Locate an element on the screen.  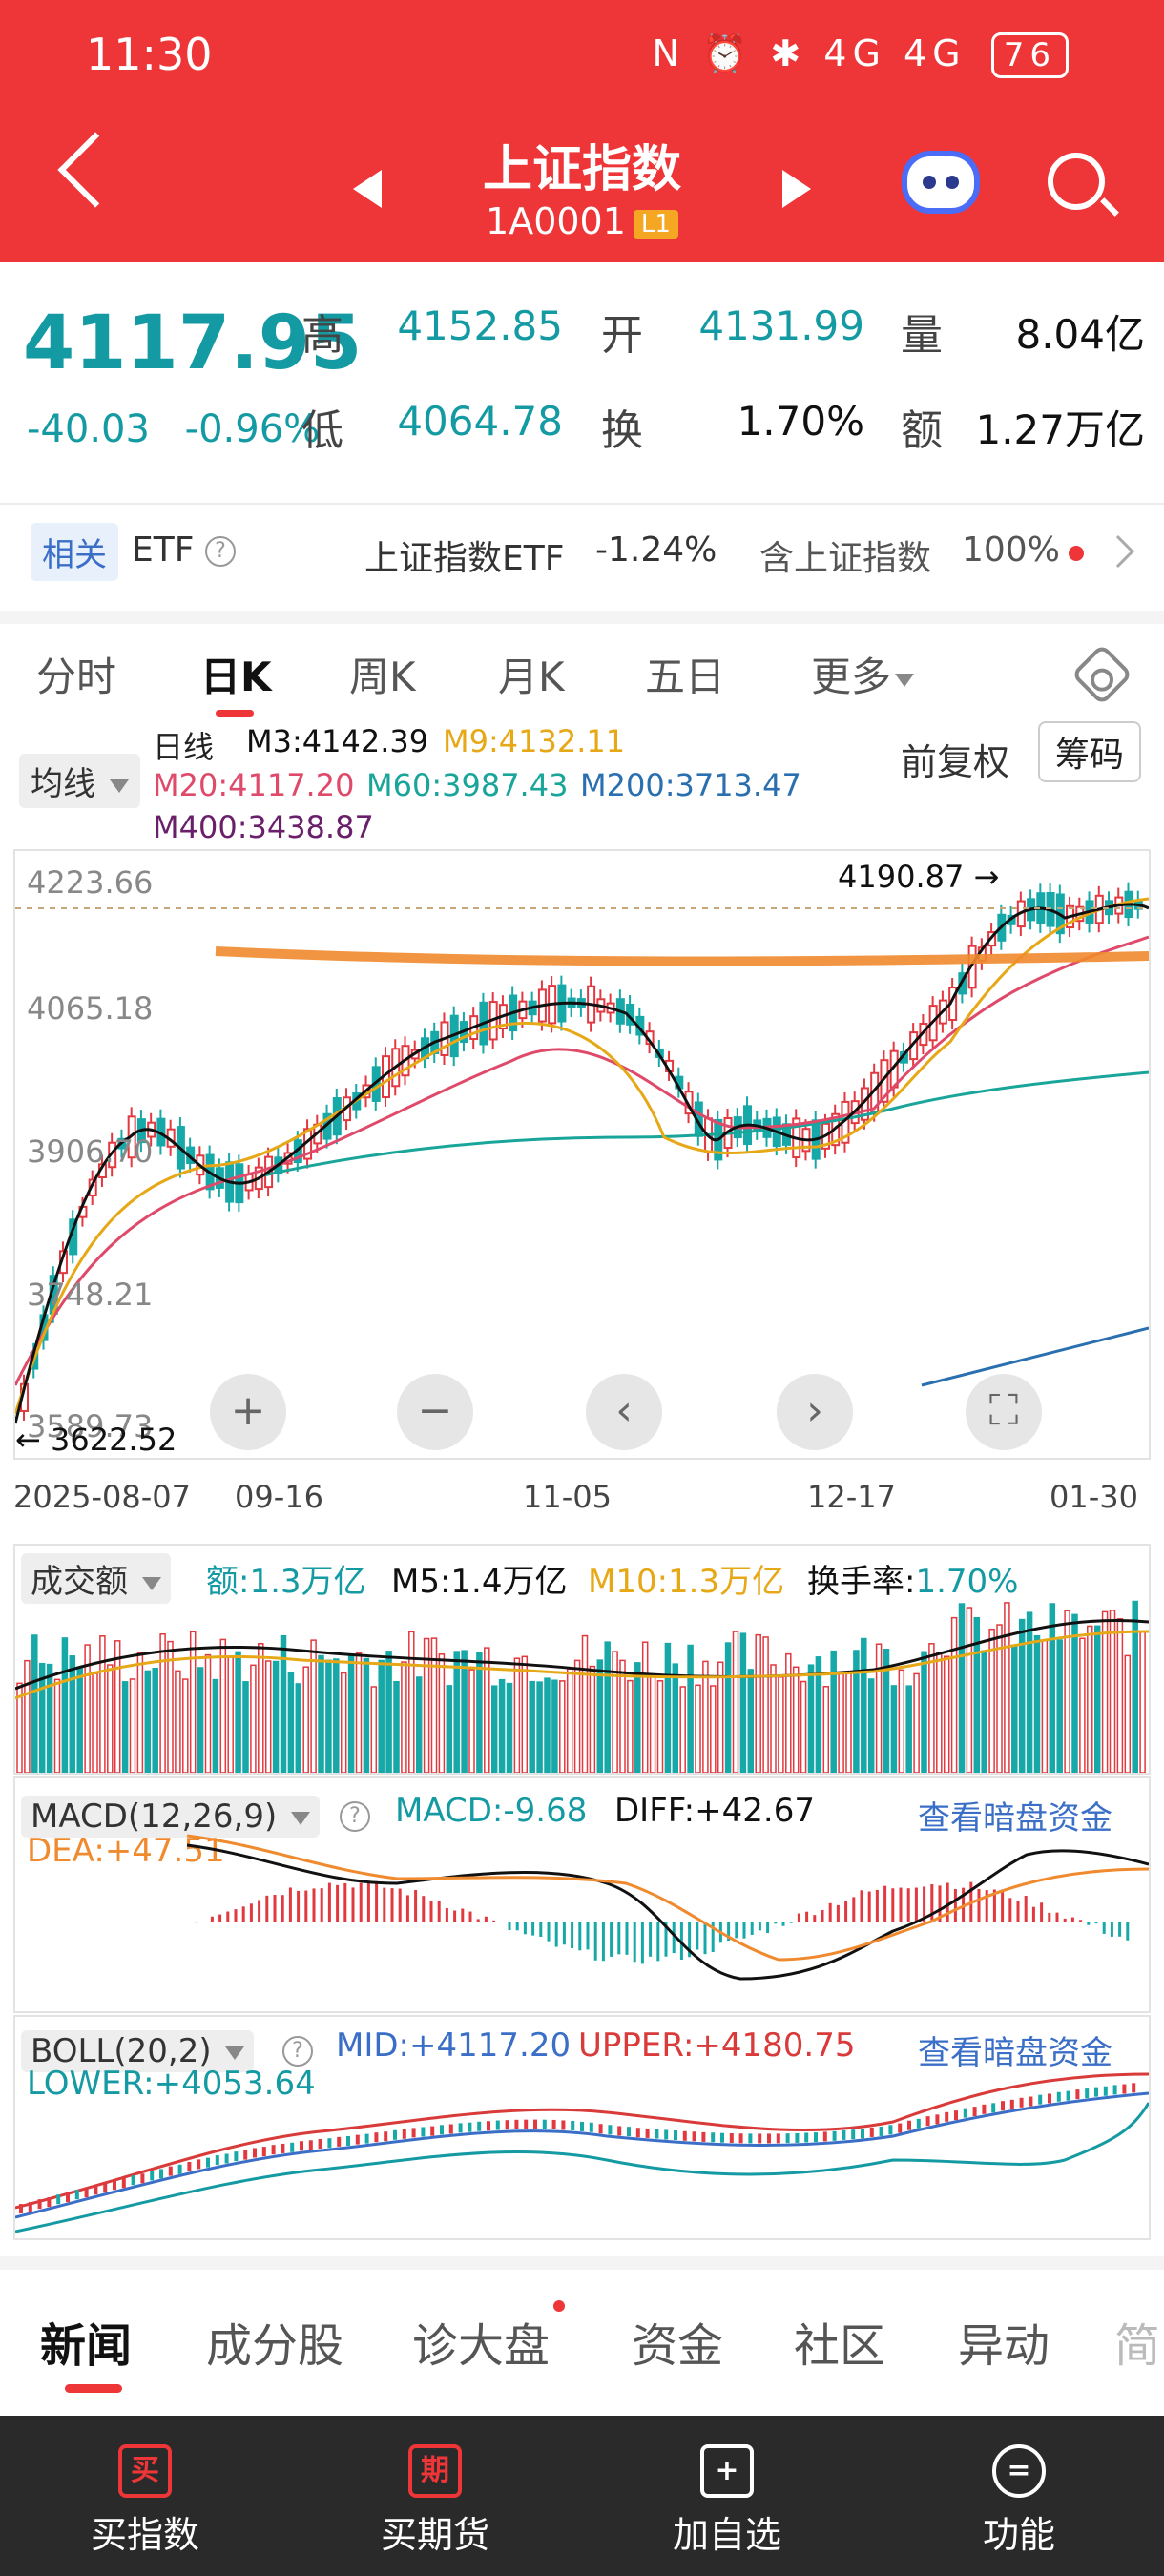
zoom-in-button: + is located at coordinates (248, 1412).